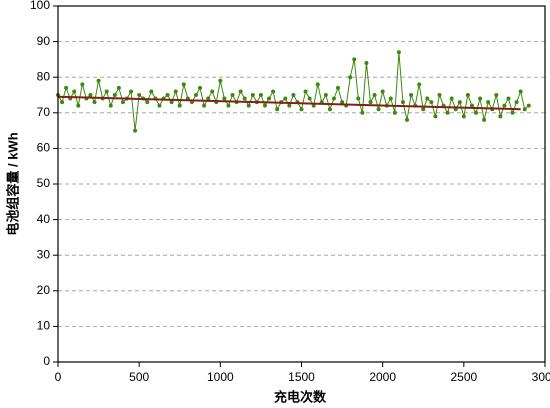 Image resolution: width=550 pixels, height=408 pixels. I want to click on y-tick-label: 80, so click(44, 76).